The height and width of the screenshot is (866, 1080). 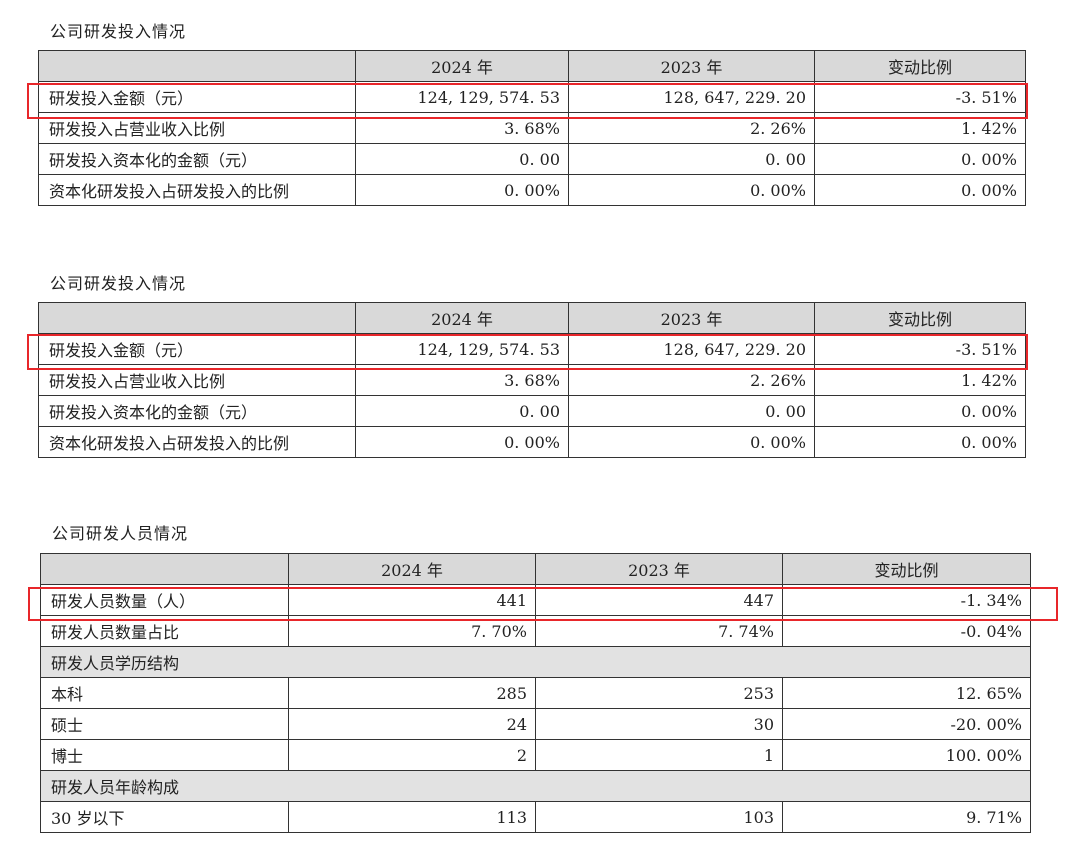 I want to click on group-label: 研发人员学历结构, so click(x=535, y=662).